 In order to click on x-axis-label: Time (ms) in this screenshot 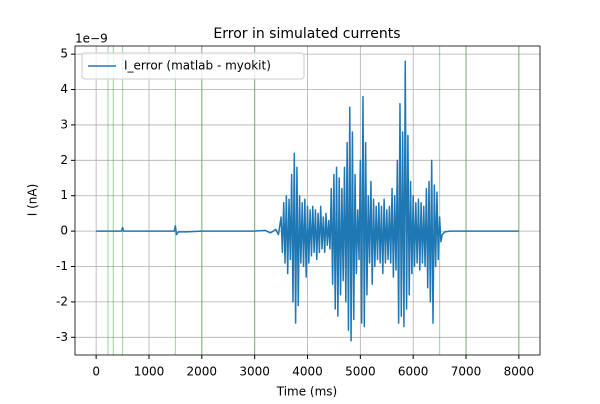, I will do `click(307, 392)`.